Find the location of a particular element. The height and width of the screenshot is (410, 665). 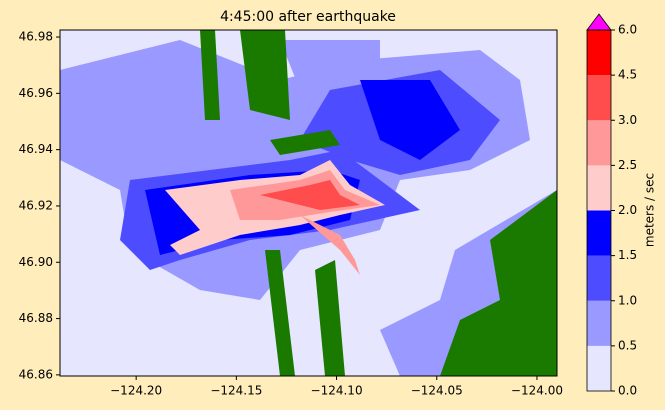

y-tick-label: 46.94 is located at coordinates (36, 149).